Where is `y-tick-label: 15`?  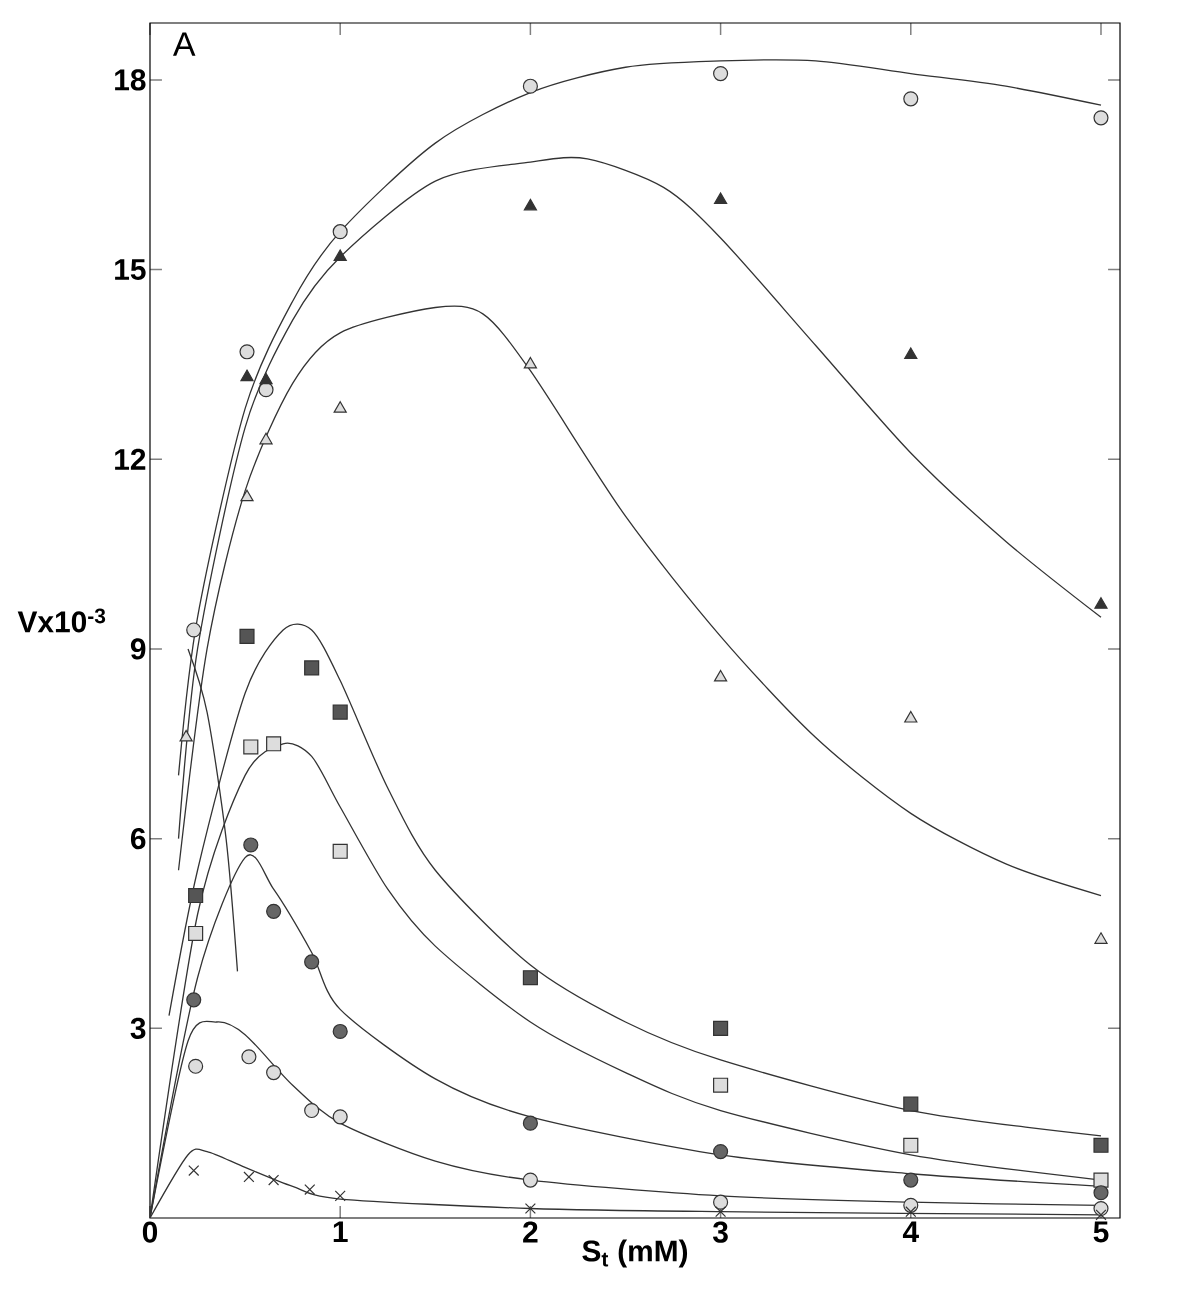 y-tick-label: 15 is located at coordinates (130, 270).